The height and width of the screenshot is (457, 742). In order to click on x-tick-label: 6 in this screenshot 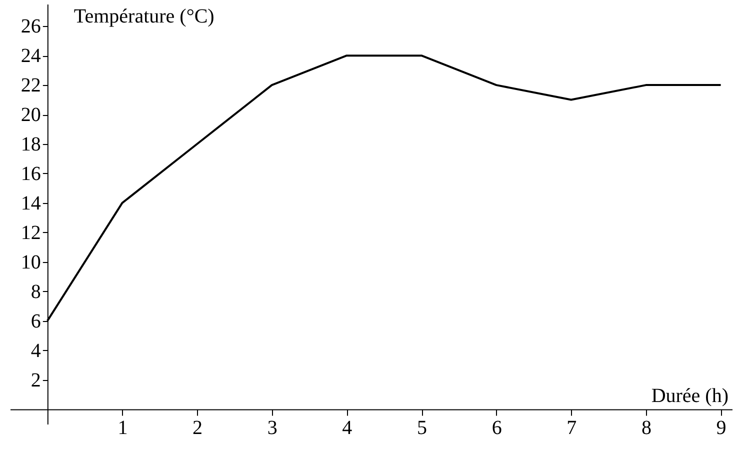, I will do `click(497, 427)`.